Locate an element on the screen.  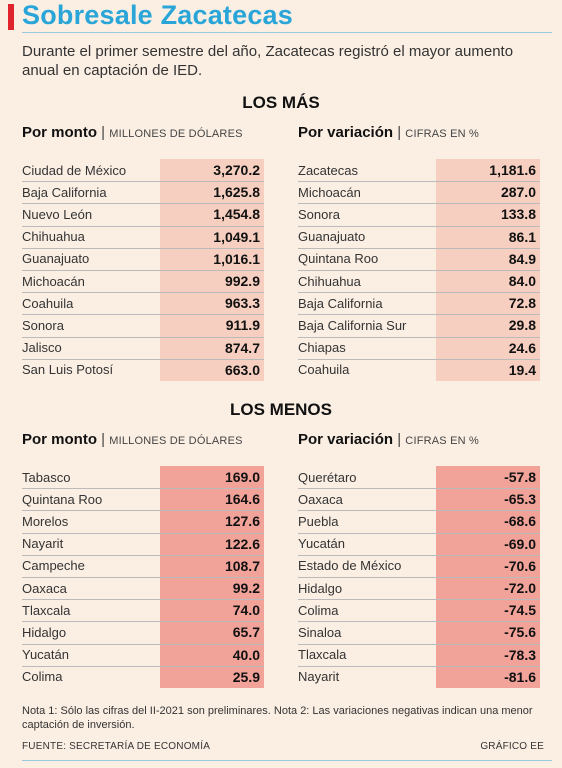
table-row: Puebla -68.6 is located at coordinates (419, 521).